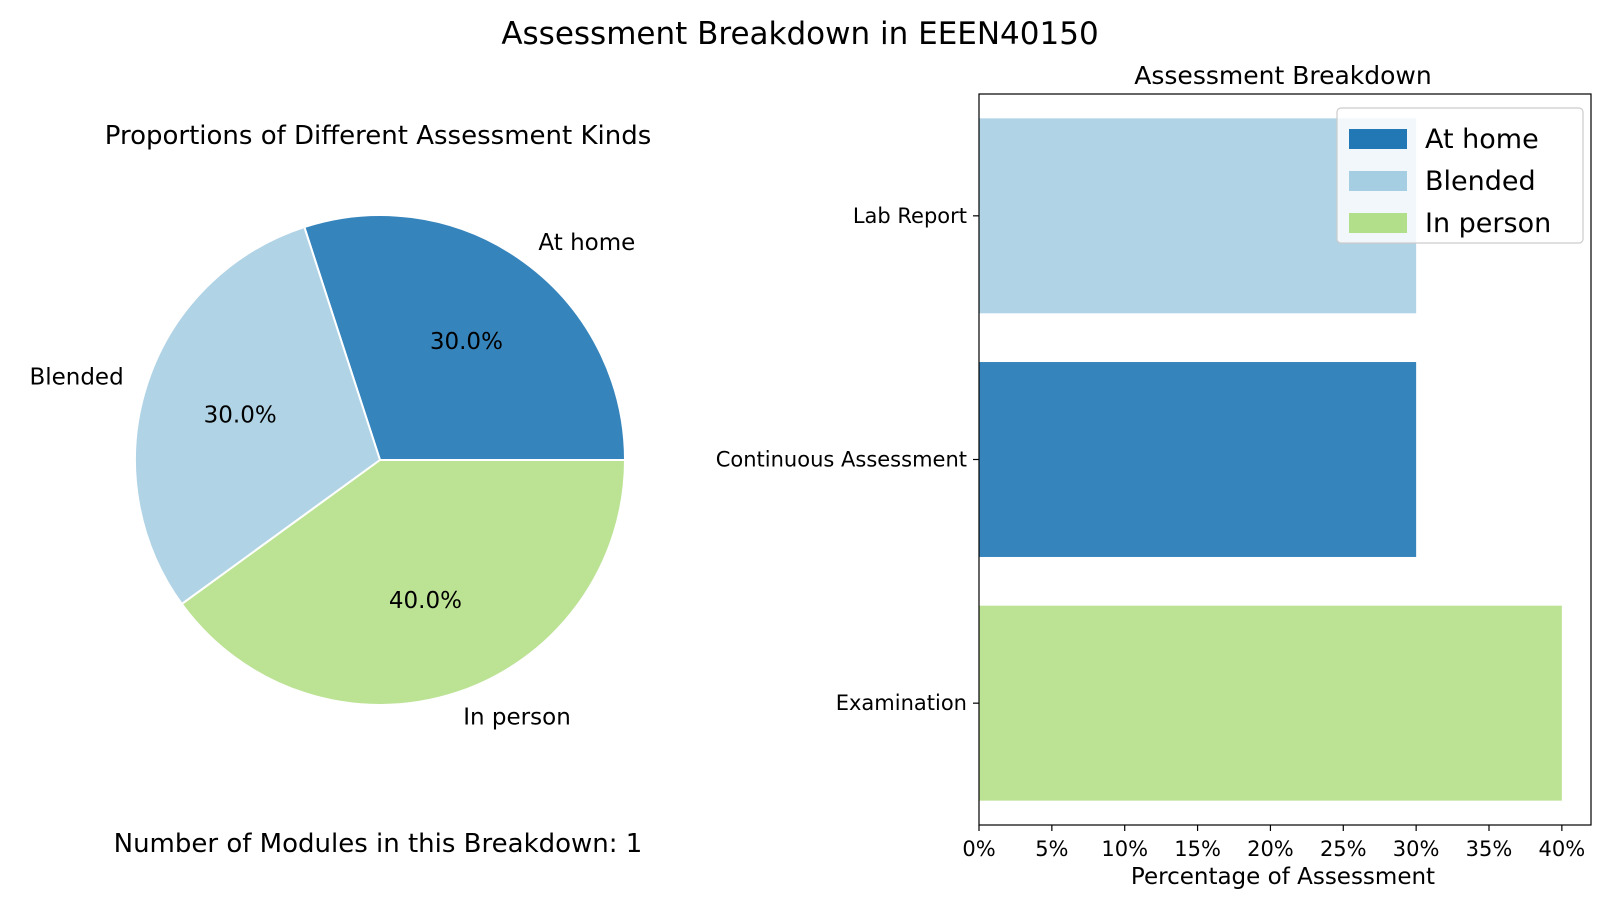  Describe the element at coordinates (1488, 223) in the screenshot. I see `legend-label-in-person: In person` at that location.